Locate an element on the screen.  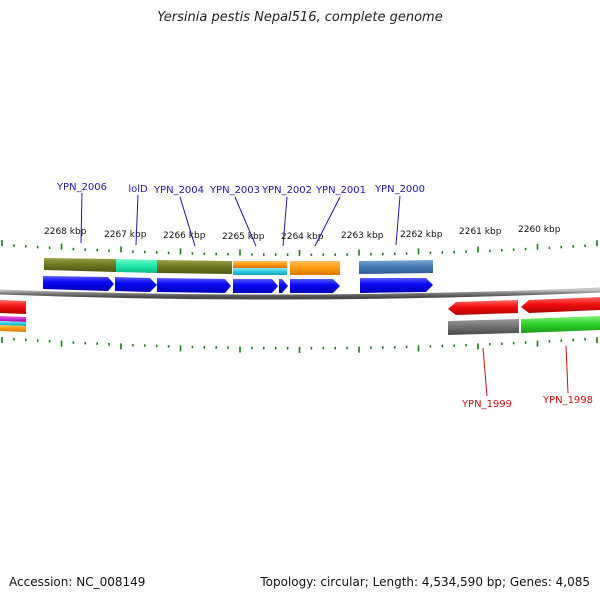
gene-label: YPN_2003 is located at coordinates (234, 190).